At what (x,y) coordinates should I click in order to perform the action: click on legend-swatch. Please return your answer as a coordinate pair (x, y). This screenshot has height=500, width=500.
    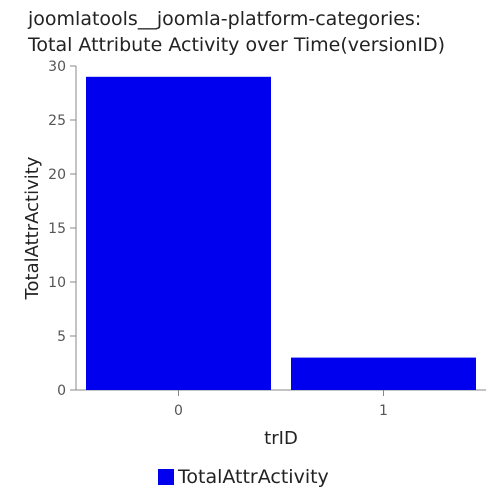
    Looking at the image, I should click on (166, 477).